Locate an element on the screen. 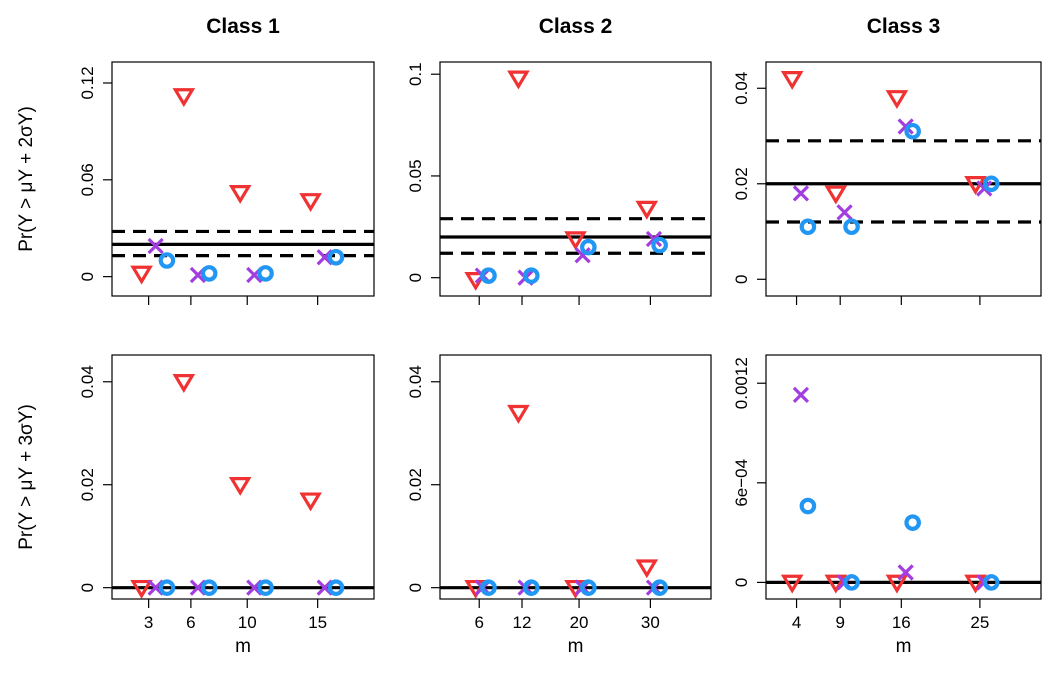 The image size is (1042, 673). y-axis-label: Pr(Y > μY + 3σY) is located at coordinates (26, 477).